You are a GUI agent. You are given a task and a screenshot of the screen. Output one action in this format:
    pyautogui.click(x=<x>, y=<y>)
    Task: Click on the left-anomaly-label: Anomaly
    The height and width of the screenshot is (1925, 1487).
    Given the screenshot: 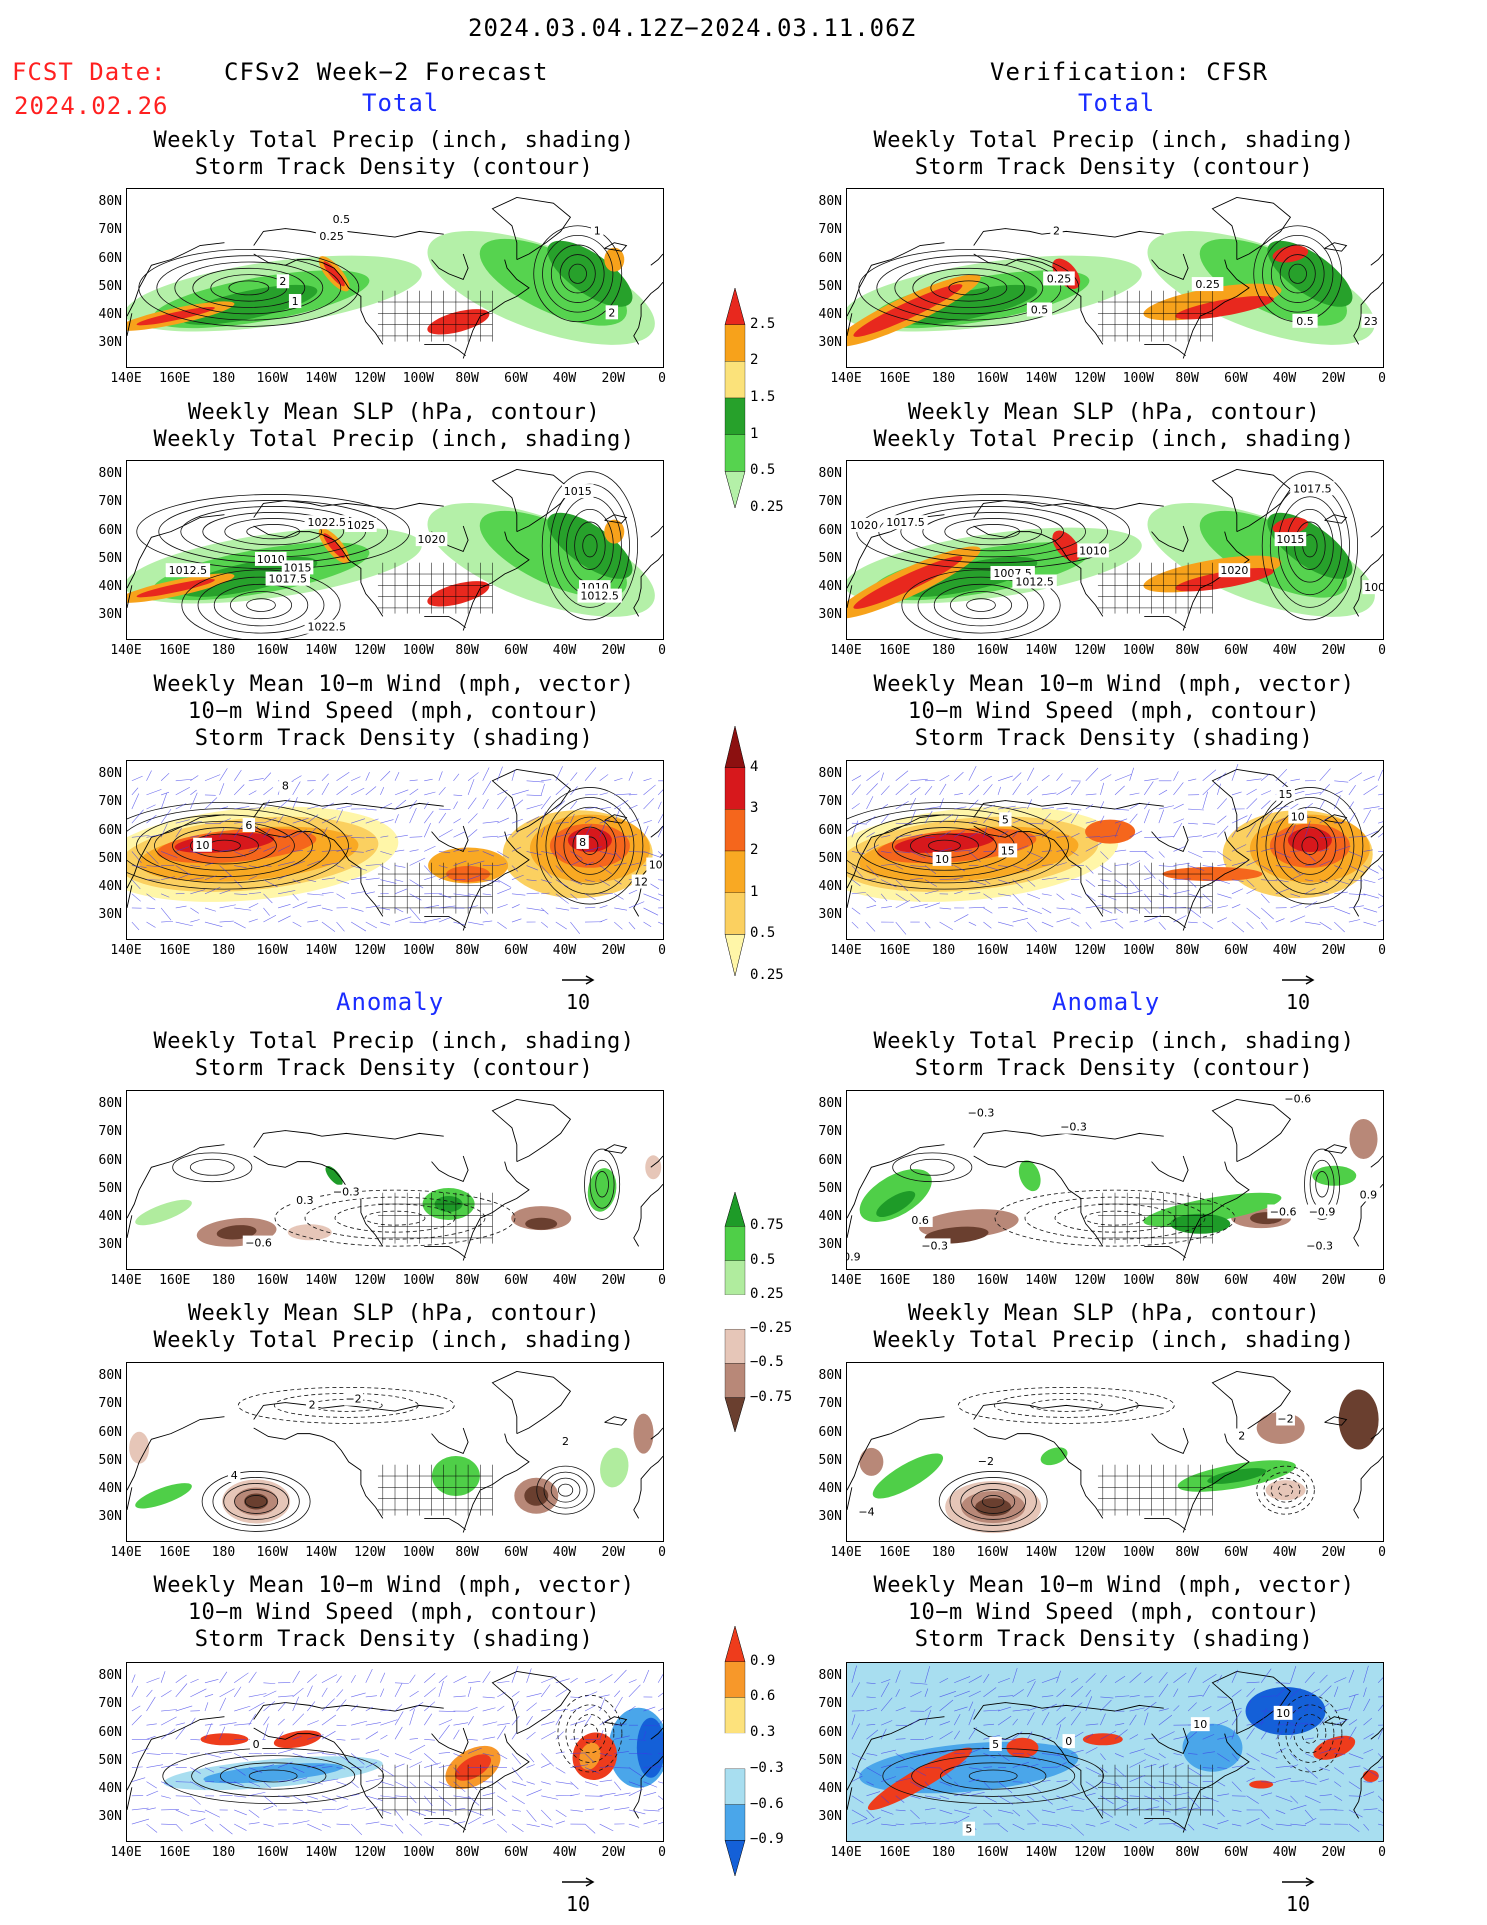 What is the action you would take?
    pyautogui.click(x=390, y=1002)
    